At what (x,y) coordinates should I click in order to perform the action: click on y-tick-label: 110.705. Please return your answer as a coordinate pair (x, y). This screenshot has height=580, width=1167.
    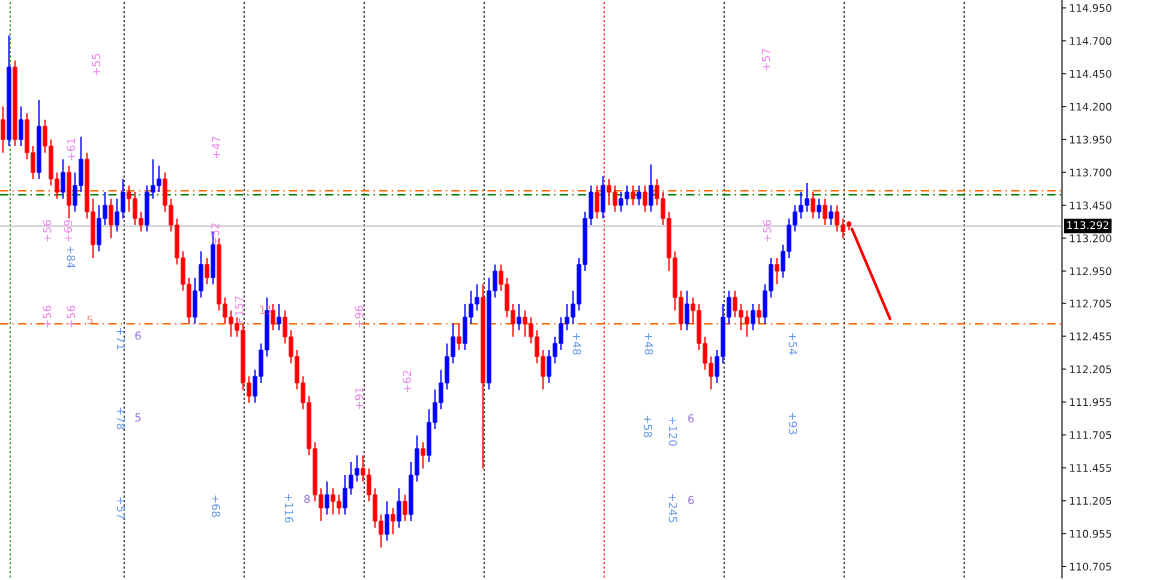
    Looking at the image, I should click on (1091, 566).